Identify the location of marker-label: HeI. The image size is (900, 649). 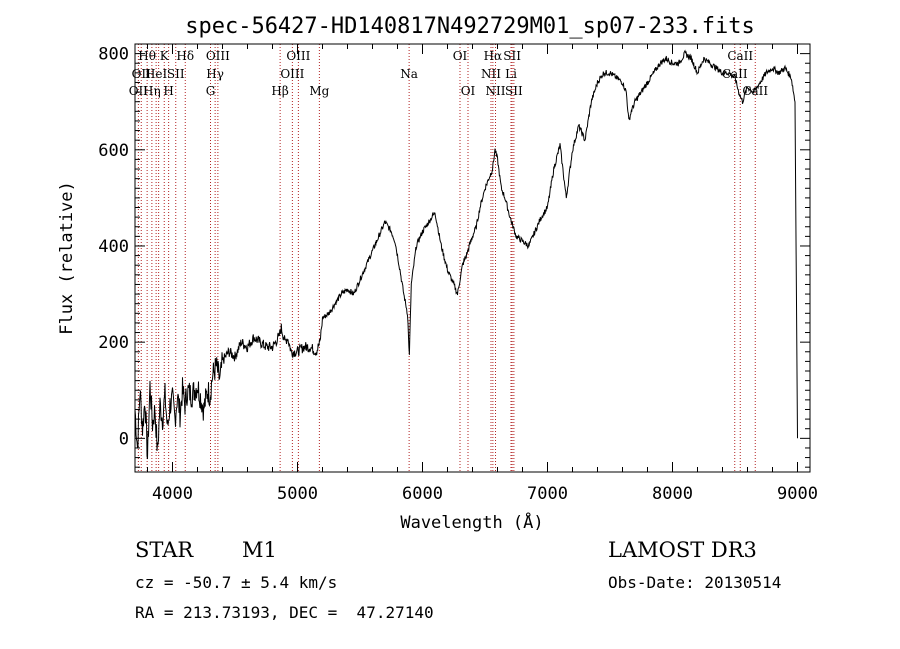
(156, 74).